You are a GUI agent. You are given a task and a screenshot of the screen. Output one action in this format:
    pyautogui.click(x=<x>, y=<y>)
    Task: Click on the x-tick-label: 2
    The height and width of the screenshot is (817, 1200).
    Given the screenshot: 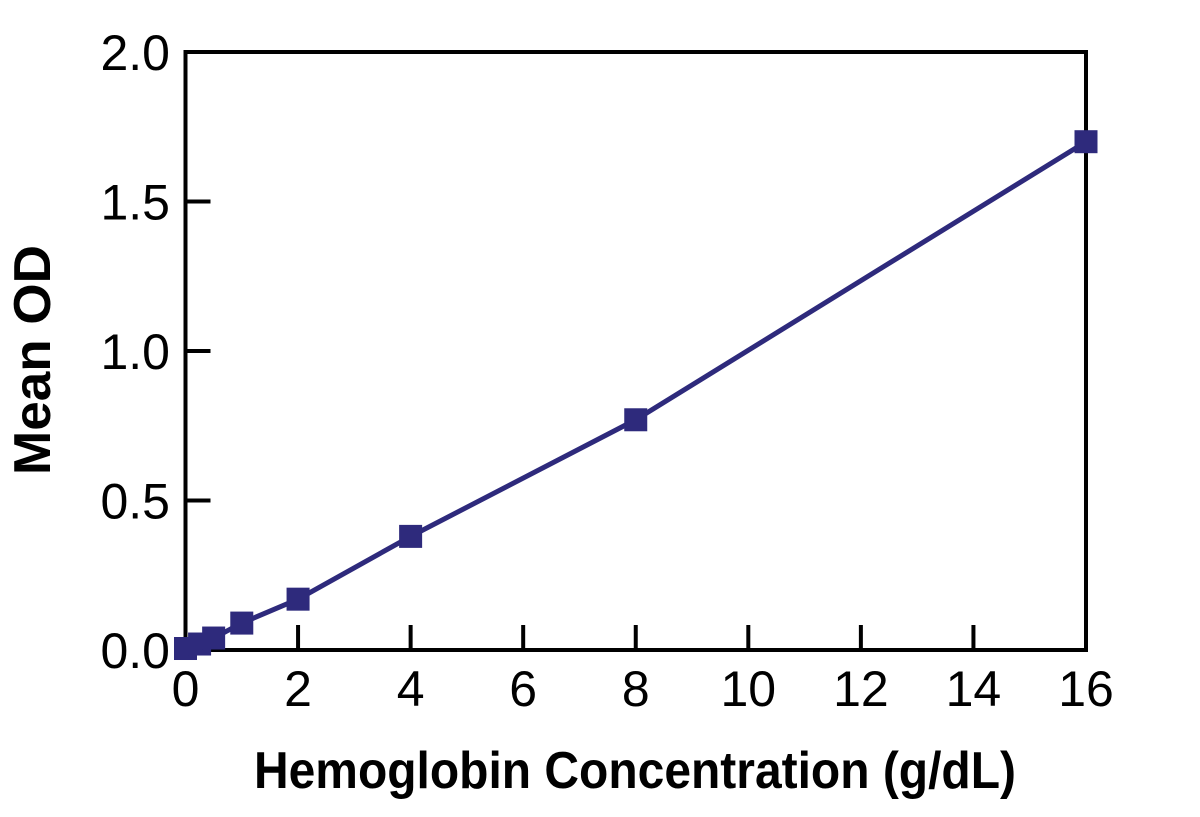 What is the action you would take?
    pyautogui.click(x=298, y=689)
    